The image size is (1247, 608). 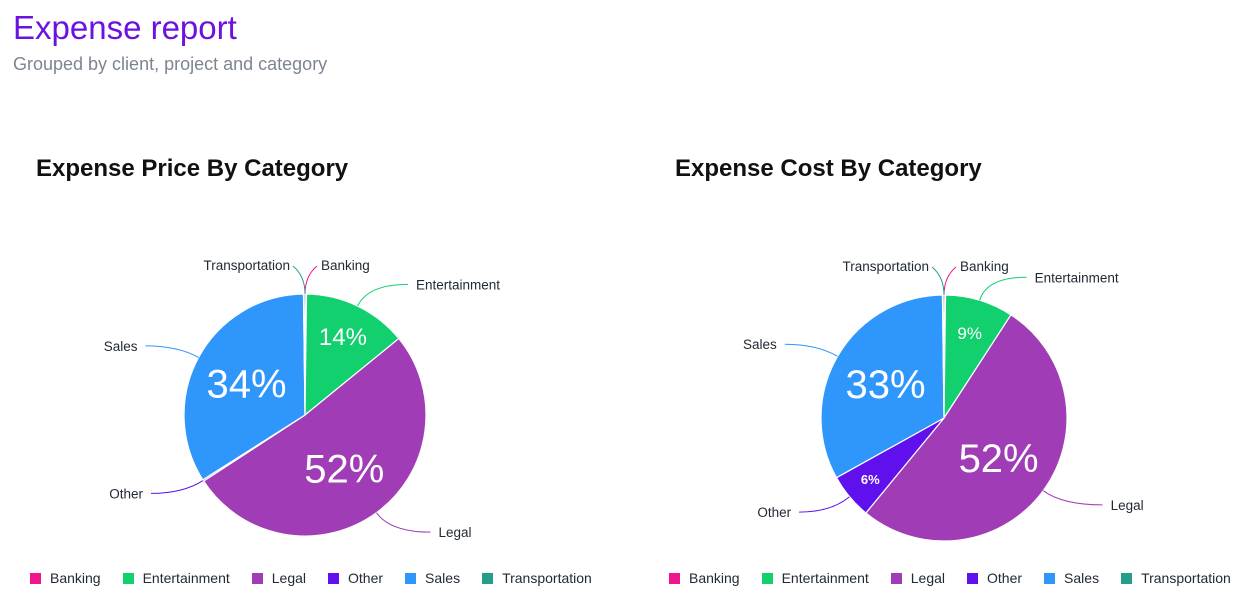 I want to click on category-label-cost-other: Other, so click(x=774, y=512).